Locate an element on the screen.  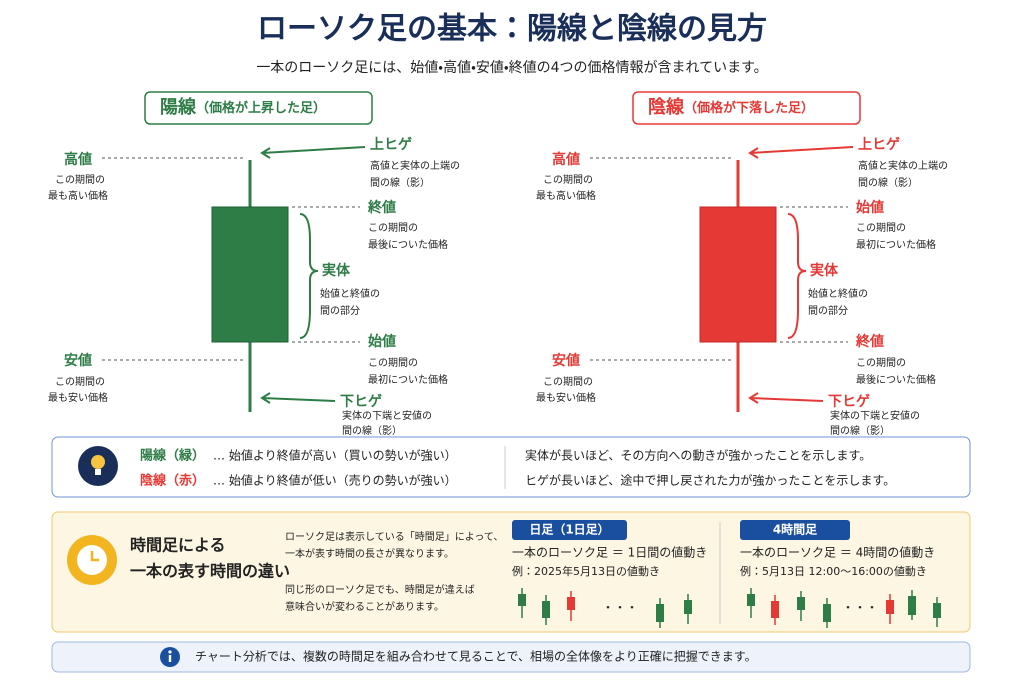
body_bottom-label: 始値 is located at coordinates (382, 341).